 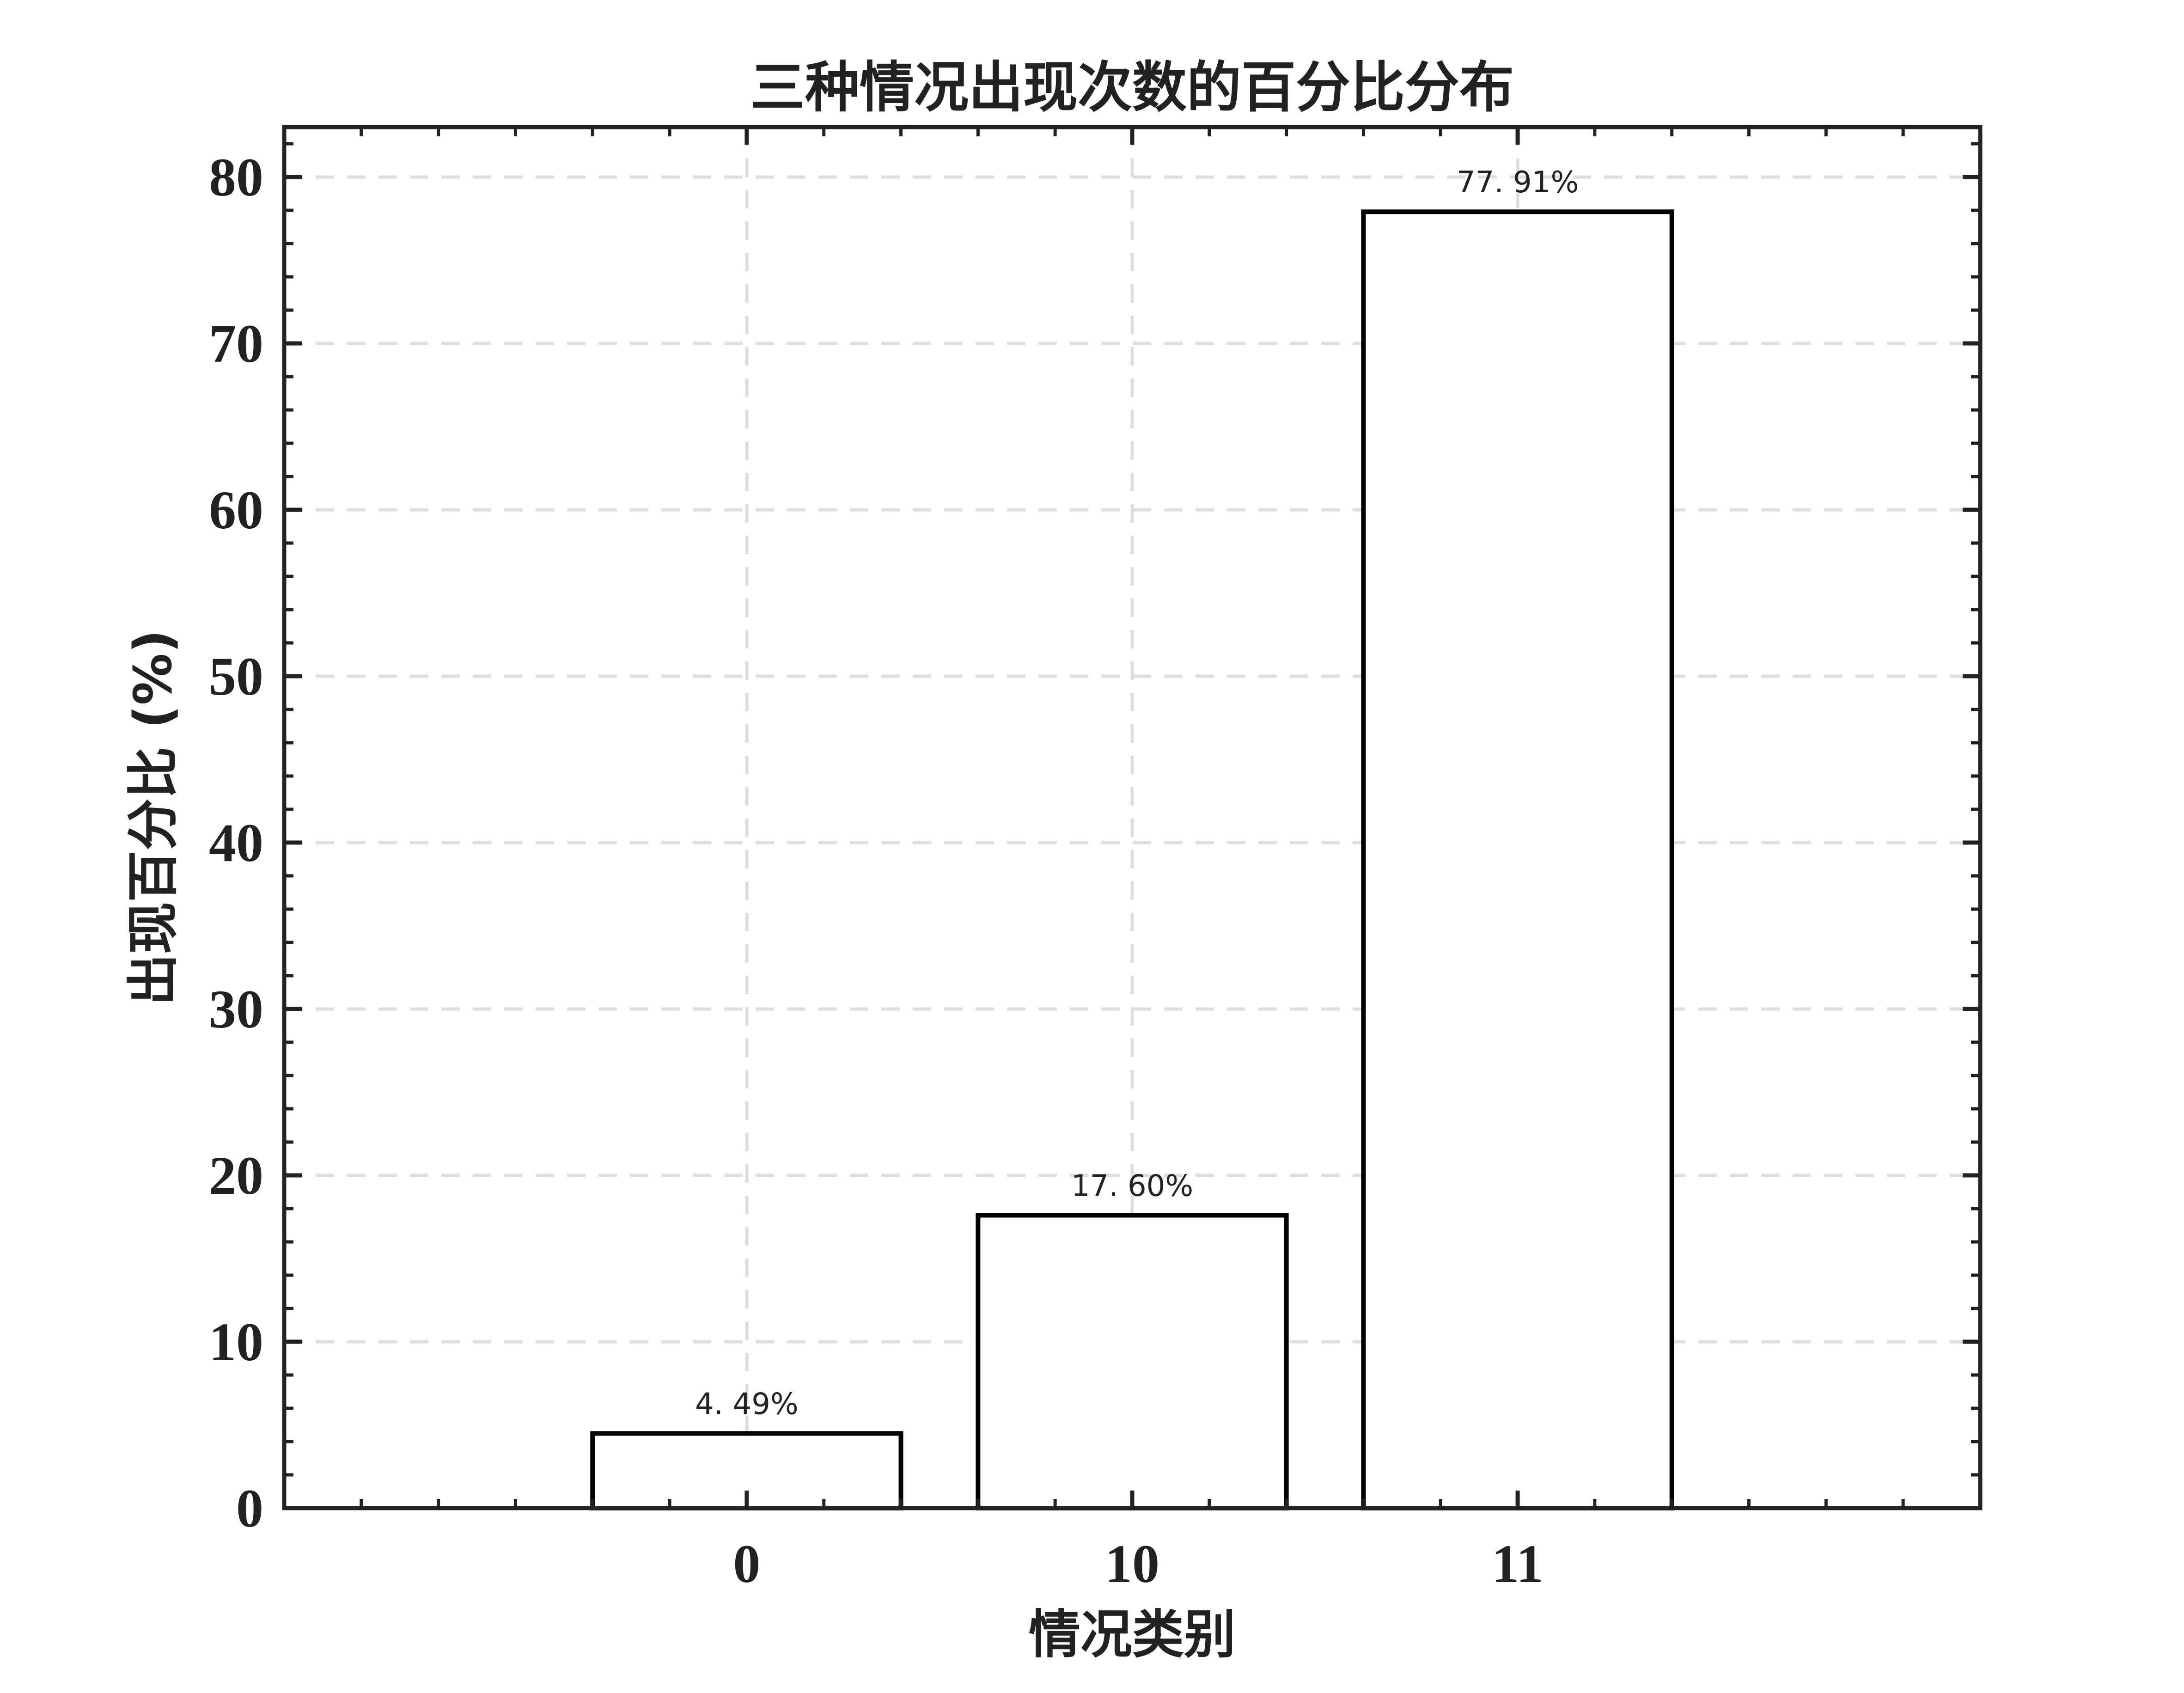 I want to click on y-tick-label: 30, so click(x=236, y=1009).